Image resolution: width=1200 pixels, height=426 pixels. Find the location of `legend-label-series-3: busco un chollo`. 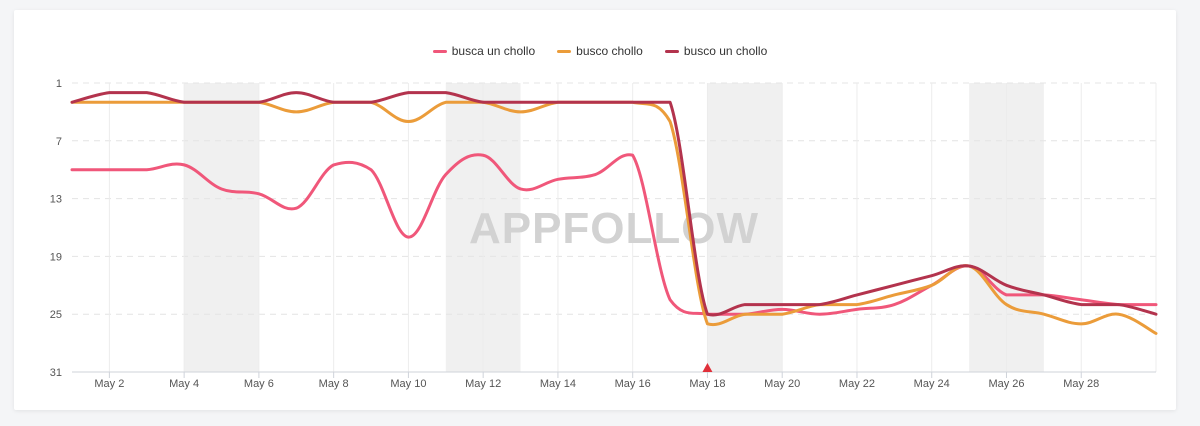

legend-label-series-3: busco un chollo is located at coordinates (725, 51).